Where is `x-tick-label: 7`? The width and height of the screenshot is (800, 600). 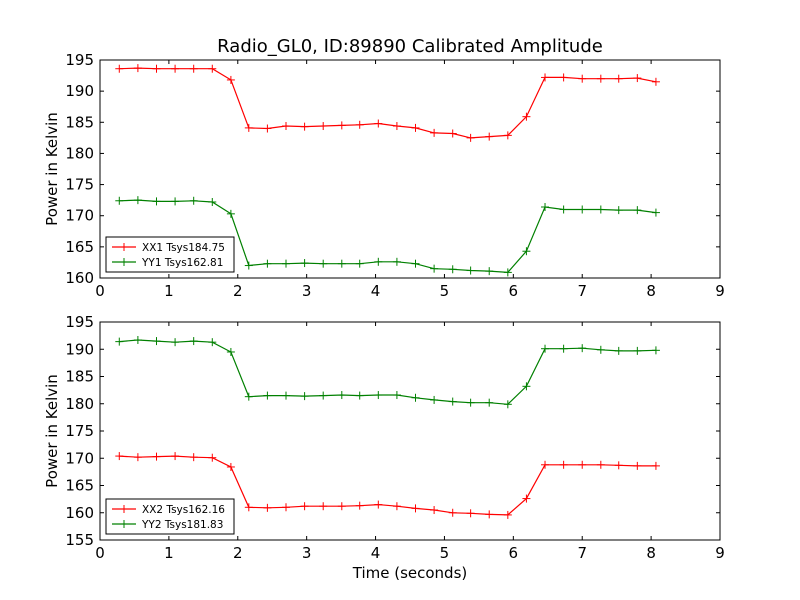
x-tick-label: 7 is located at coordinates (582, 553).